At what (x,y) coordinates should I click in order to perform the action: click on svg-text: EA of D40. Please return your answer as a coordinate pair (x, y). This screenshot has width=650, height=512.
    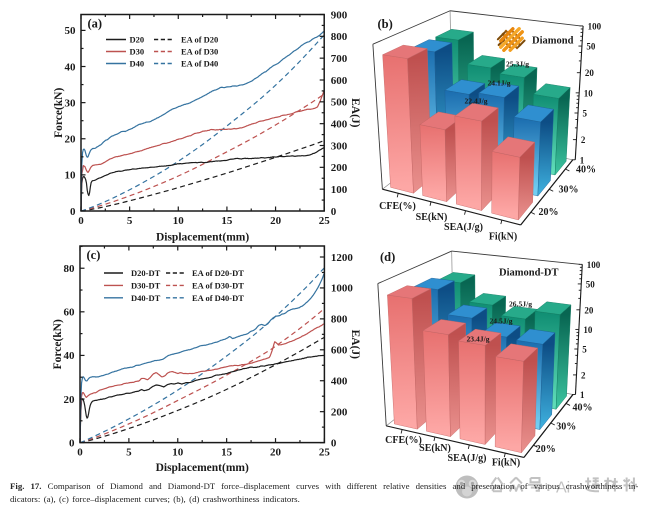
    Looking at the image, I should click on (199, 64).